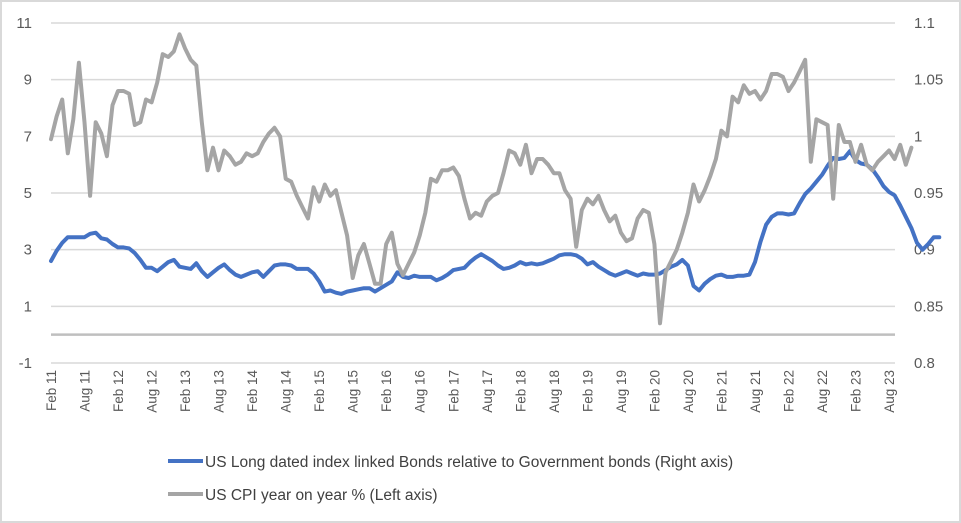 The image size is (961, 523). Describe the element at coordinates (889, 391) in the screenshot. I see `x-axis-tick-label: Aug 23` at that location.